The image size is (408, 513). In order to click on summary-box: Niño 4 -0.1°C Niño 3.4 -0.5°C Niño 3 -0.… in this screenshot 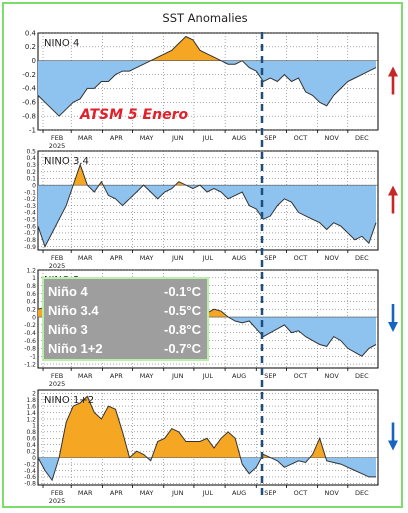, I will do `click(125, 319)`.